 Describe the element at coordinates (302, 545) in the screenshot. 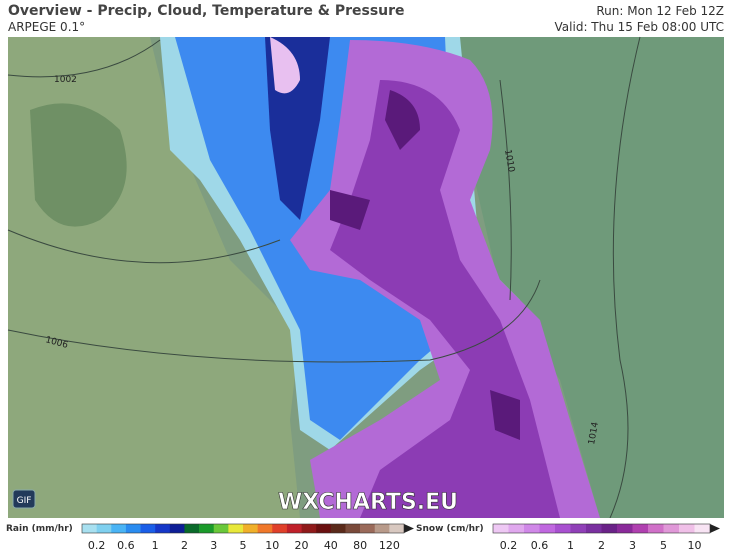

I see `legend-tick-label: 20` at that location.